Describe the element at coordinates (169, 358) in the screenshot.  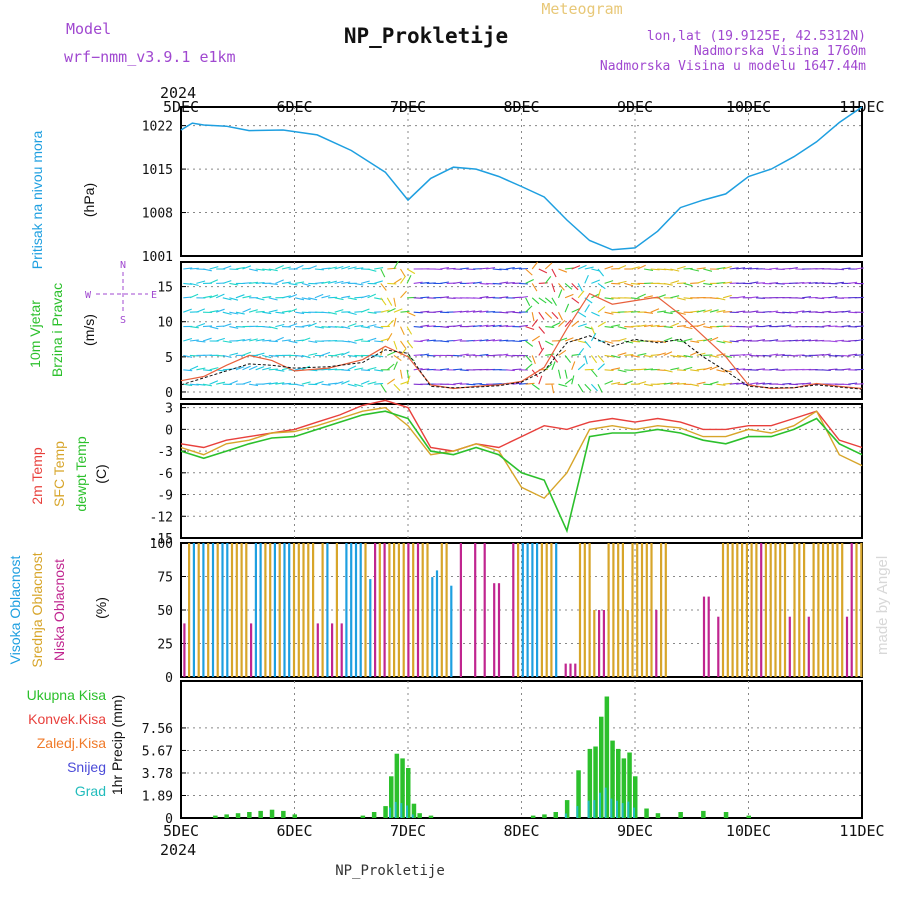
I see `y-tick-label: 5` at that location.